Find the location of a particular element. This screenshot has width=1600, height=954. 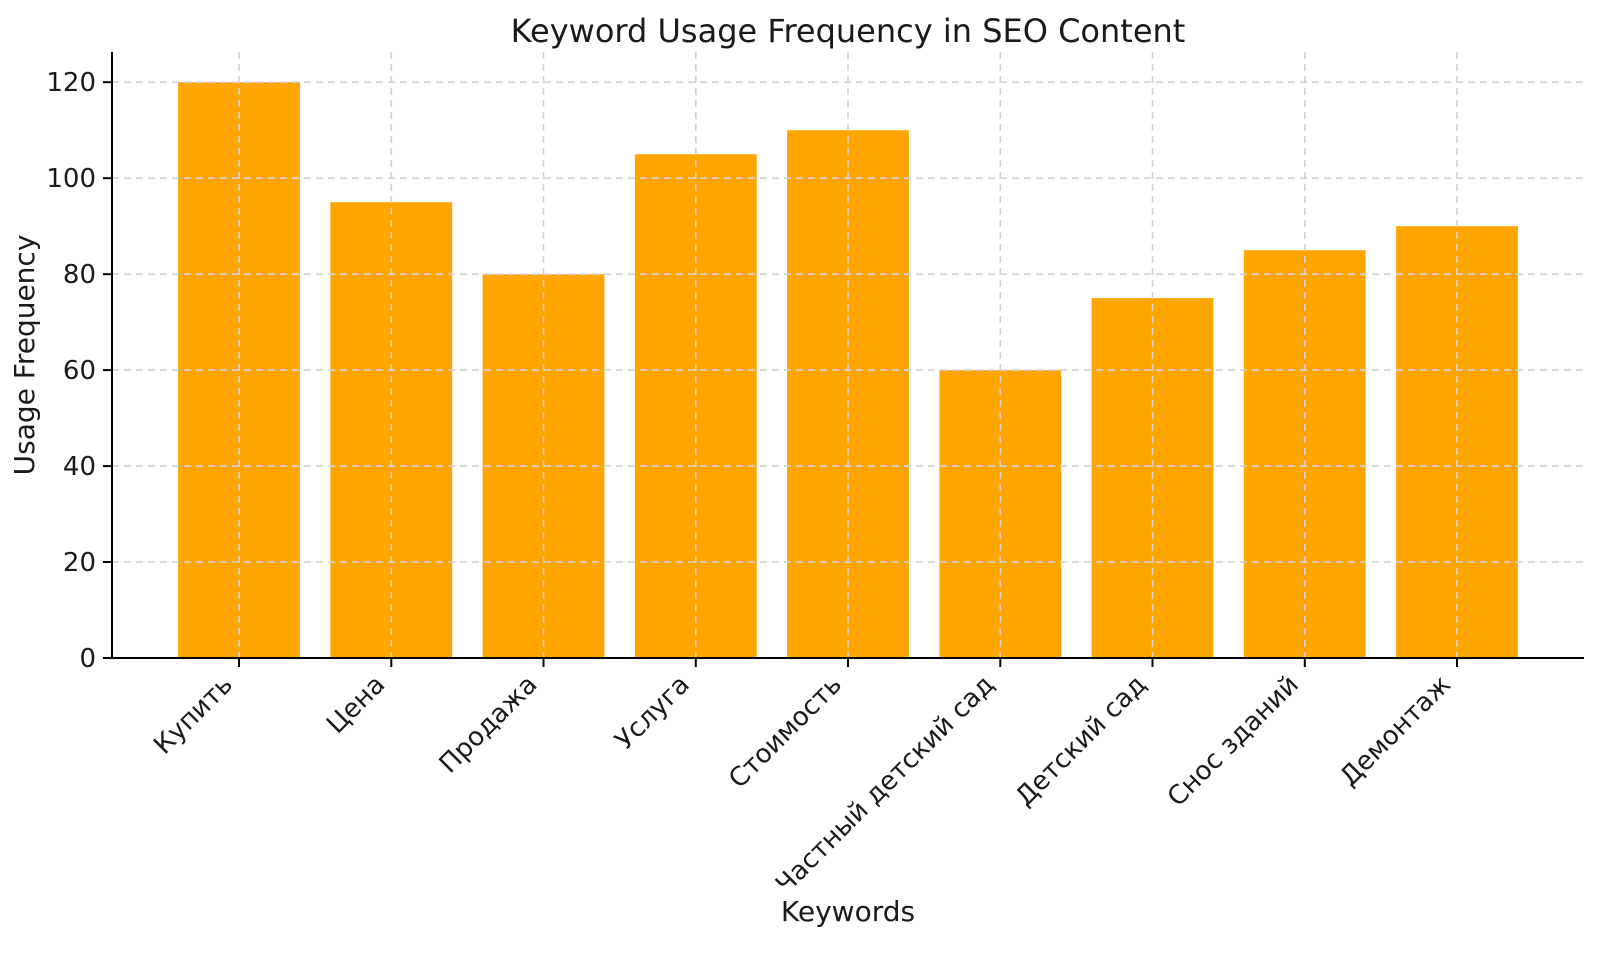

y-axis-label: Usage Frequency is located at coordinates (24, 355).